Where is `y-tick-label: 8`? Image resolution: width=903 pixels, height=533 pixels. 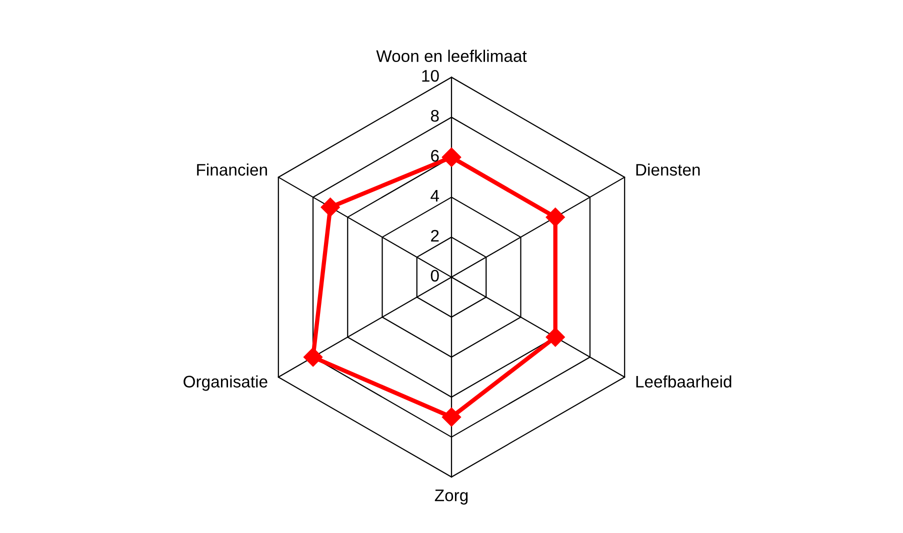 y-tick-label: 8 is located at coordinates (434, 116).